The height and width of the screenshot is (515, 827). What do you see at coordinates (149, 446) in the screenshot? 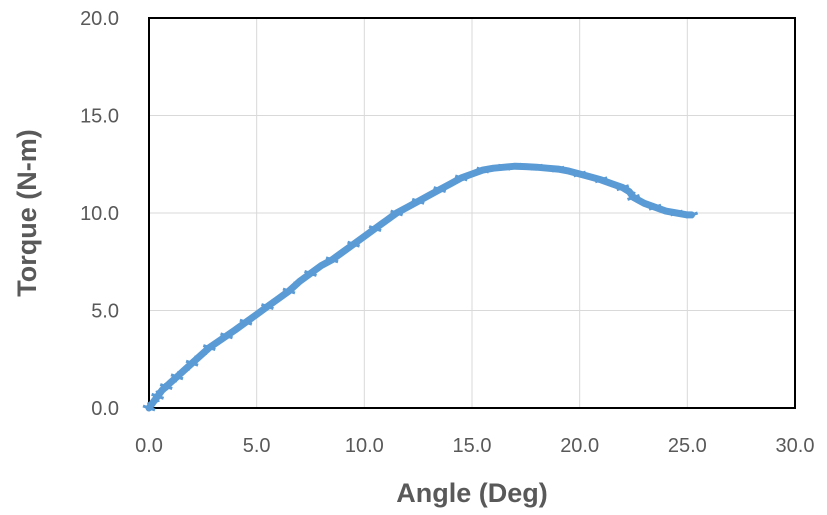
I see `x-tick-label: 0.0` at bounding box center [149, 446].